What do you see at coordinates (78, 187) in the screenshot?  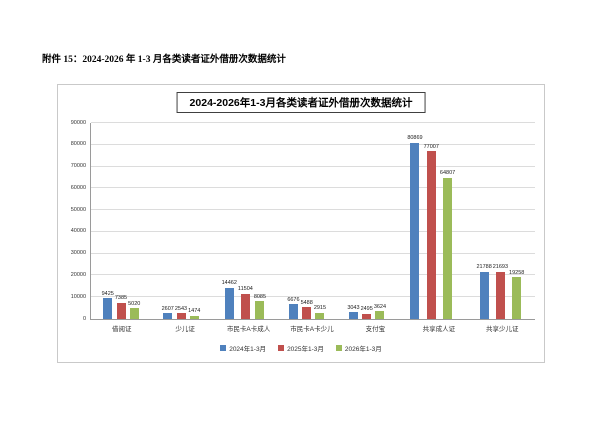 I see `y-tick-label: 60000` at bounding box center [78, 187].